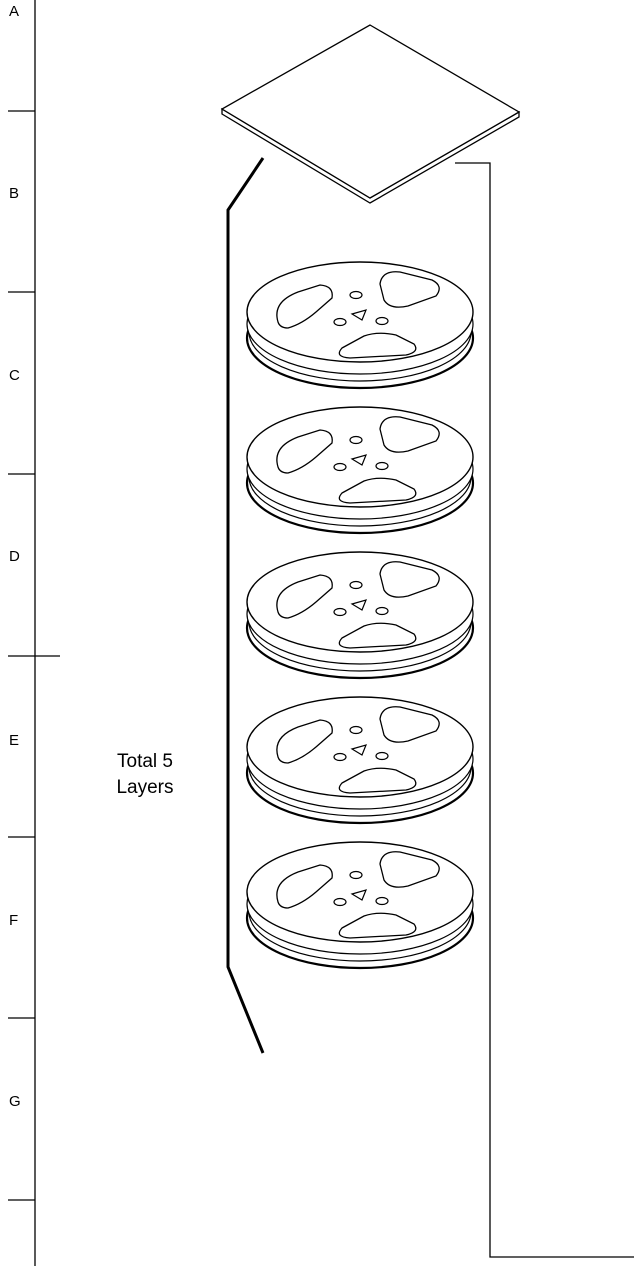 This screenshot has width=634, height=1266. Describe the element at coordinates (13, 920) in the screenshot. I see `ruler-label: F` at that location.